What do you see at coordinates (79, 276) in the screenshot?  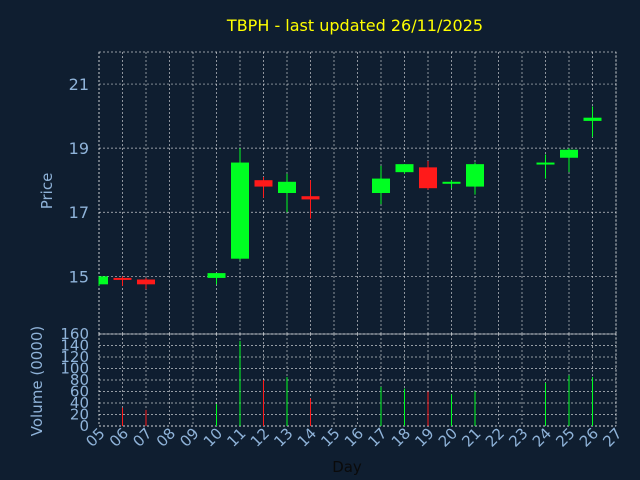 I see `price-tick-label: 15` at bounding box center [79, 276].